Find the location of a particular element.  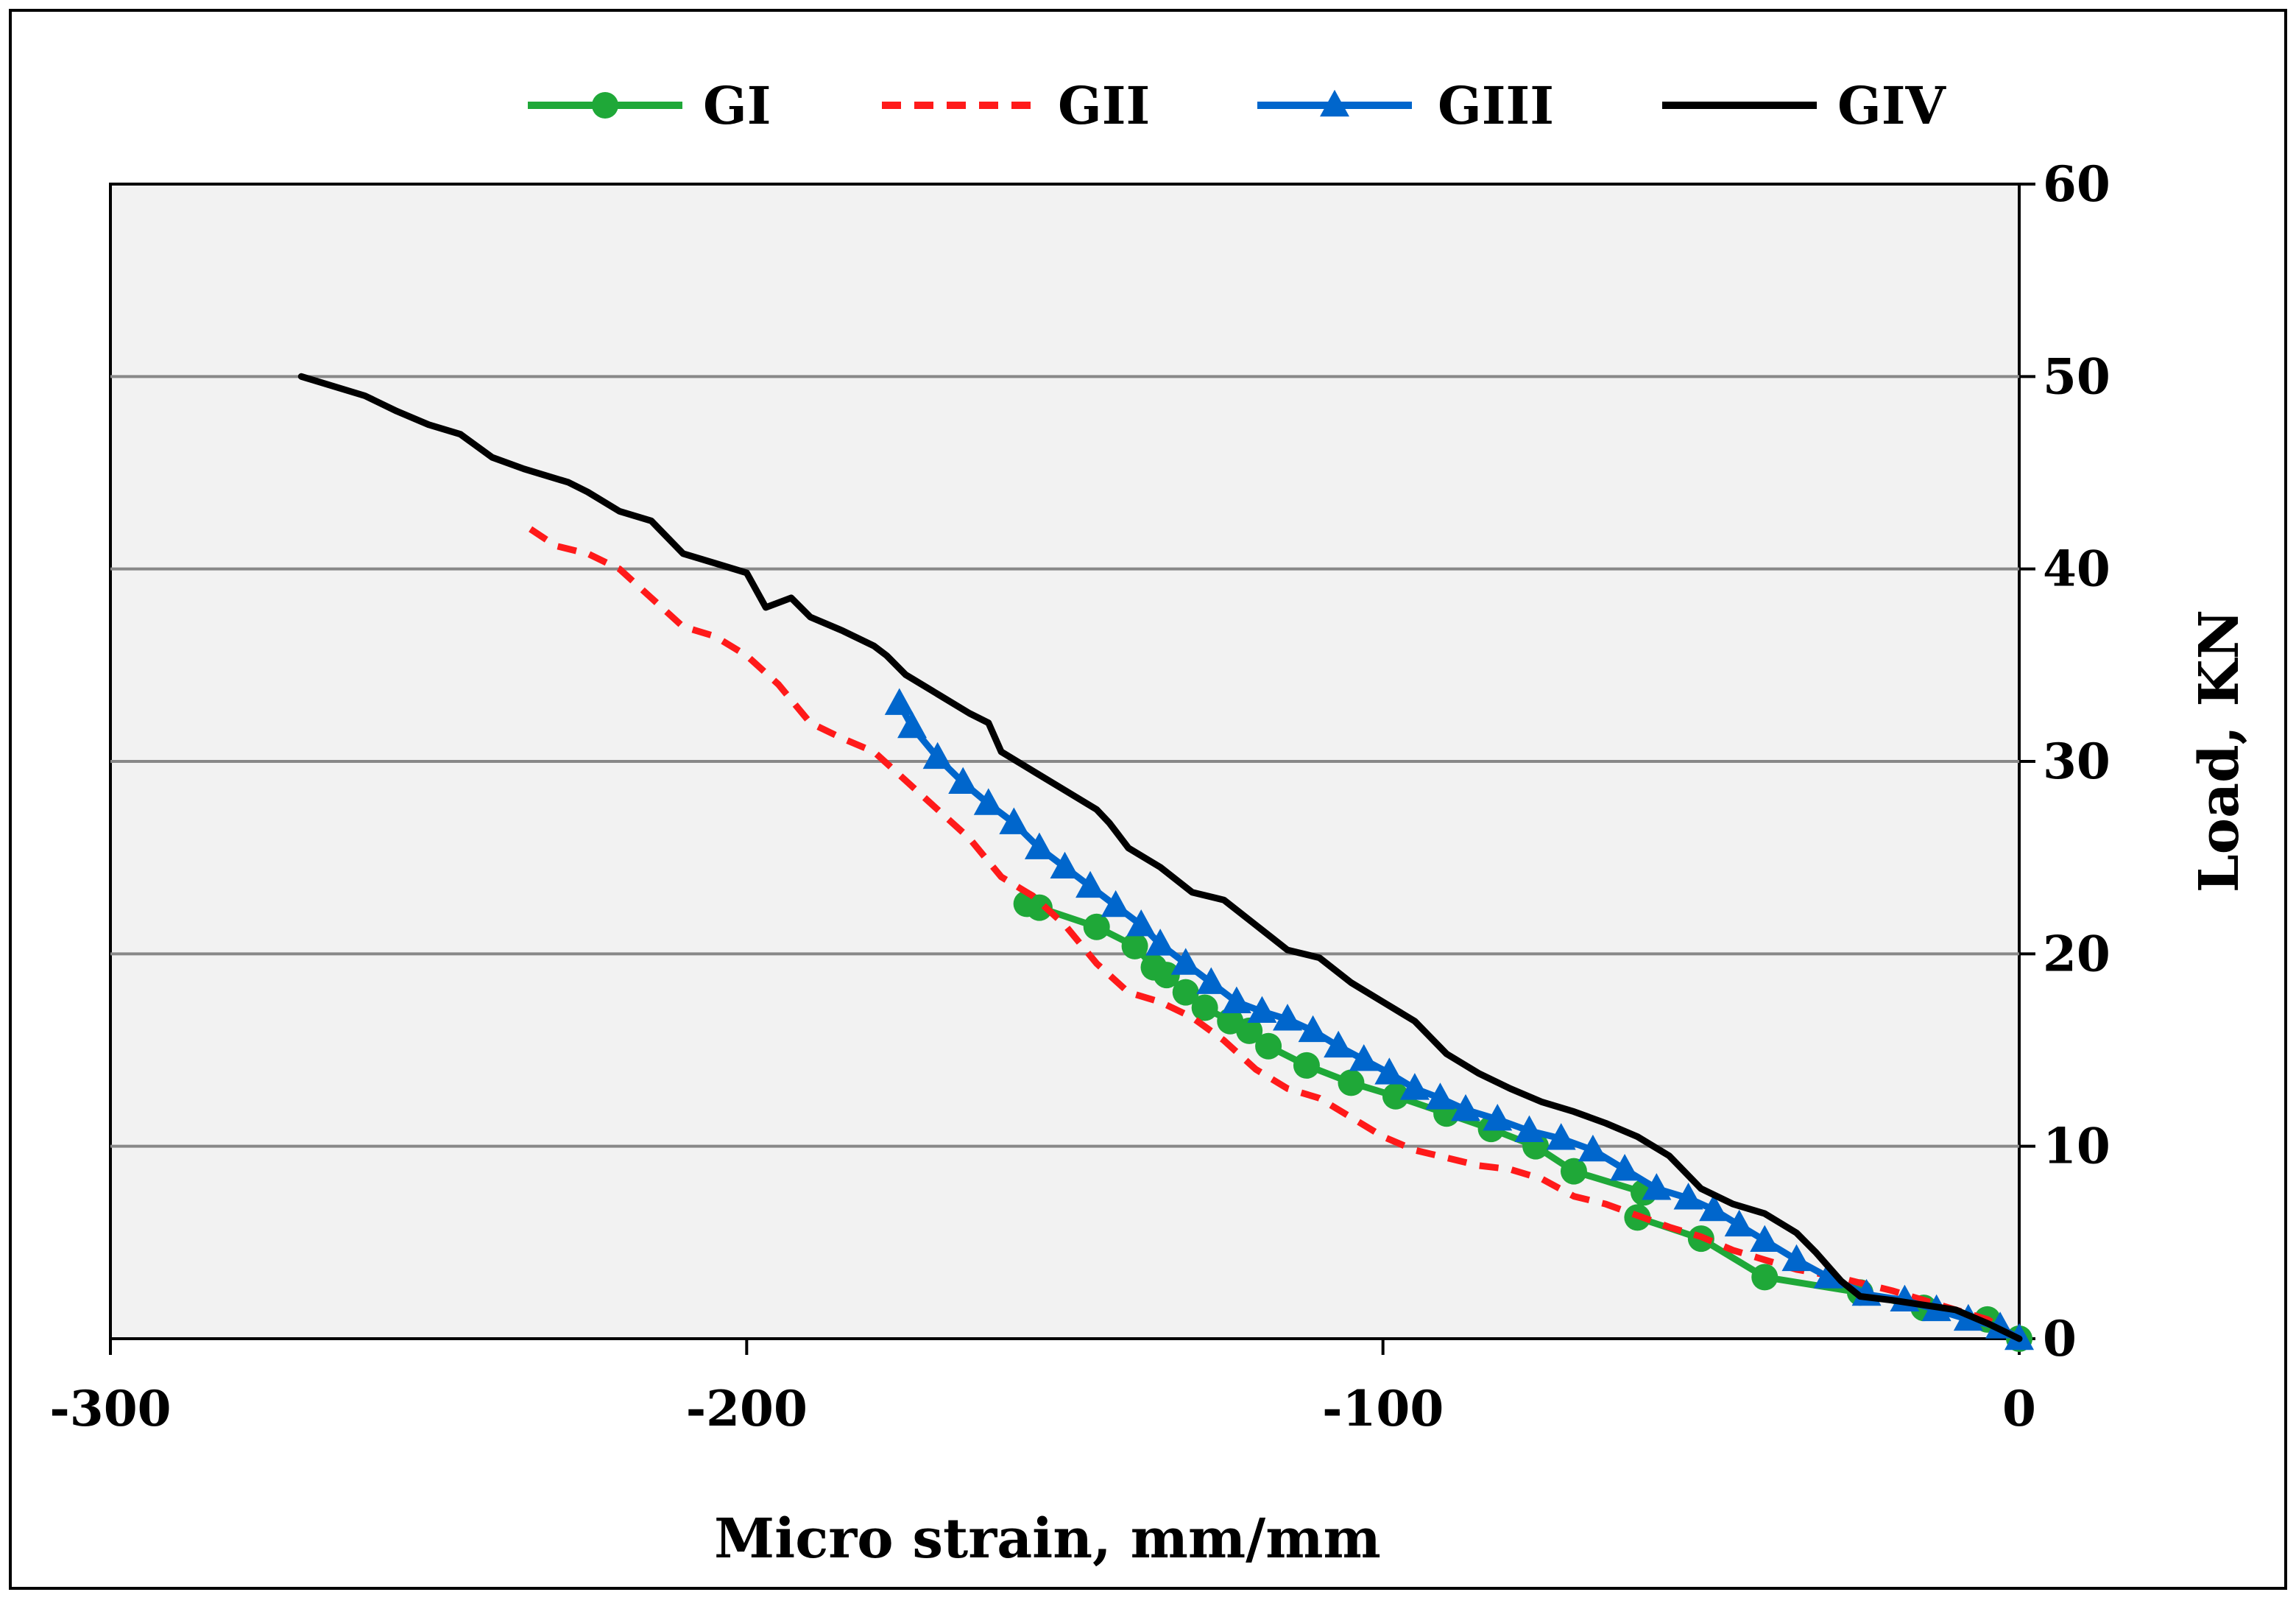

y-tick-label: 0 is located at coordinates (2060, 1338).